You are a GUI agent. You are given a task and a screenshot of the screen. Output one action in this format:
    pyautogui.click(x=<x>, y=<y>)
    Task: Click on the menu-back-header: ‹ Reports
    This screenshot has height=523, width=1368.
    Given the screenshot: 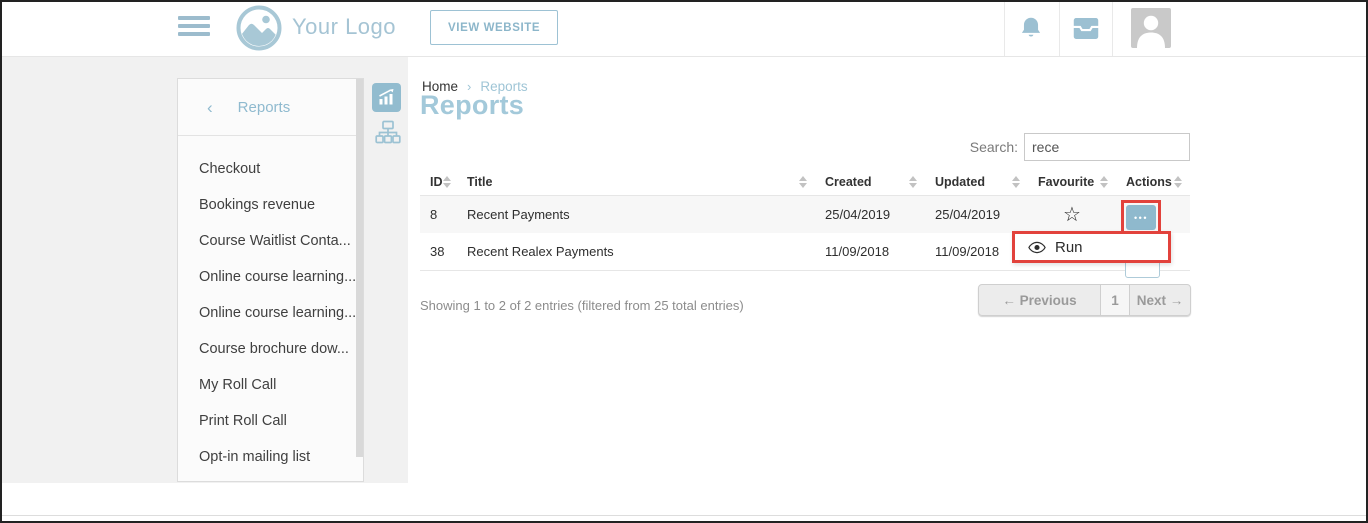 What is the action you would take?
    pyautogui.click(x=270, y=107)
    